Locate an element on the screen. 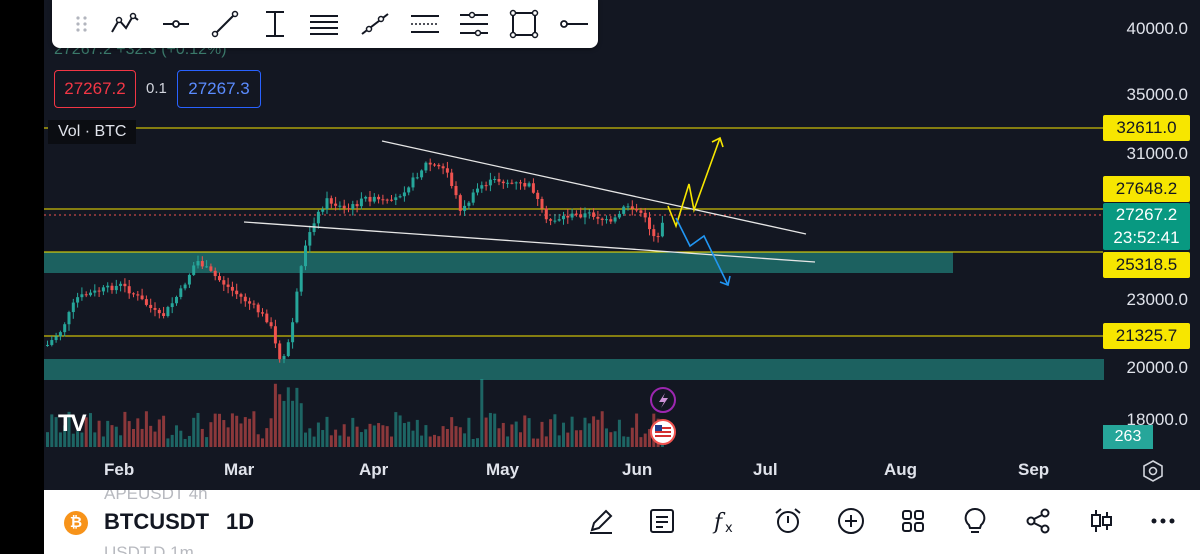  rectangle-icon is located at coordinates (524, 24).